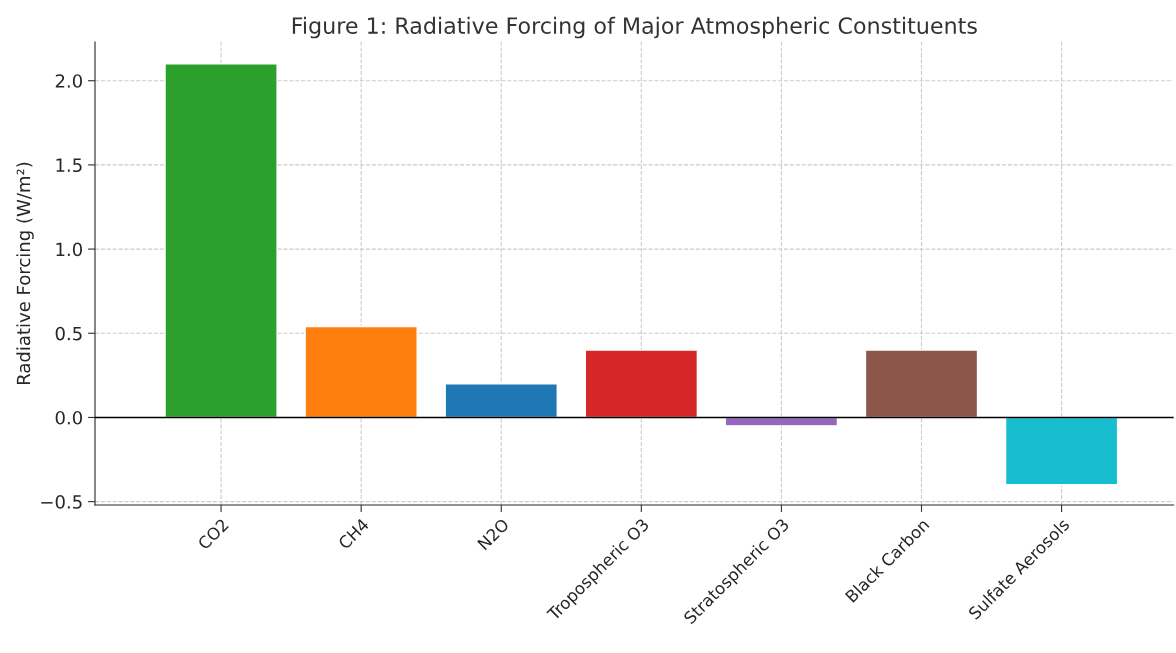 Image resolution: width=1176 pixels, height=653 pixels. What do you see at coordinates (25, 273) in the screenshot?
I see `y-axis-title: Radiative Forcing (W/m²)` at bounding box center [25, 273].